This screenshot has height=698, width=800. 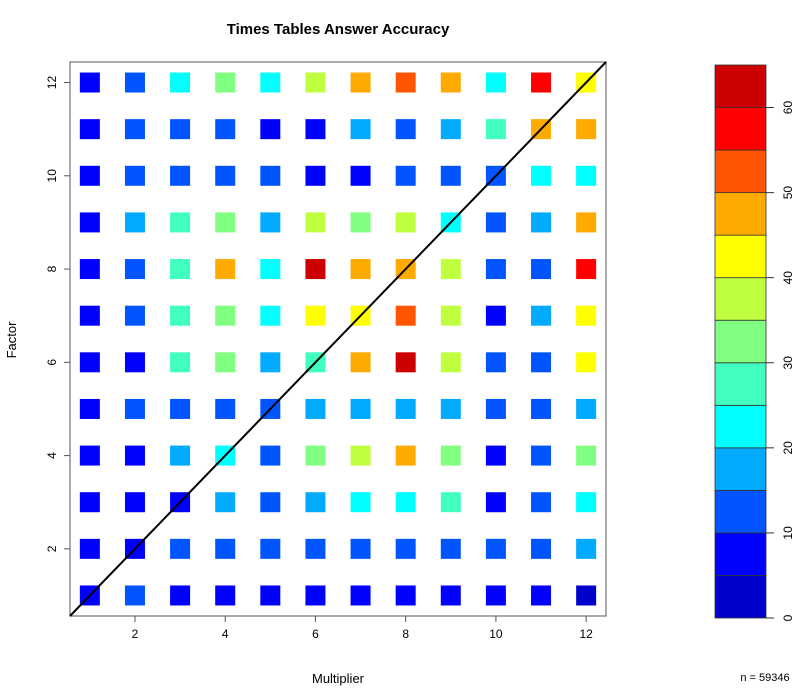 I want to click on y-tick-label: 4, so click(x=52, y=455).